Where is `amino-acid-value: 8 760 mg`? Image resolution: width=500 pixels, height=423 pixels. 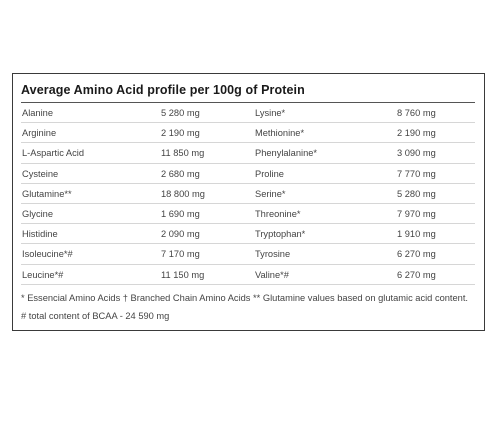
amino-acid-value: 8 760 mg is located at coordinates (416, 113).